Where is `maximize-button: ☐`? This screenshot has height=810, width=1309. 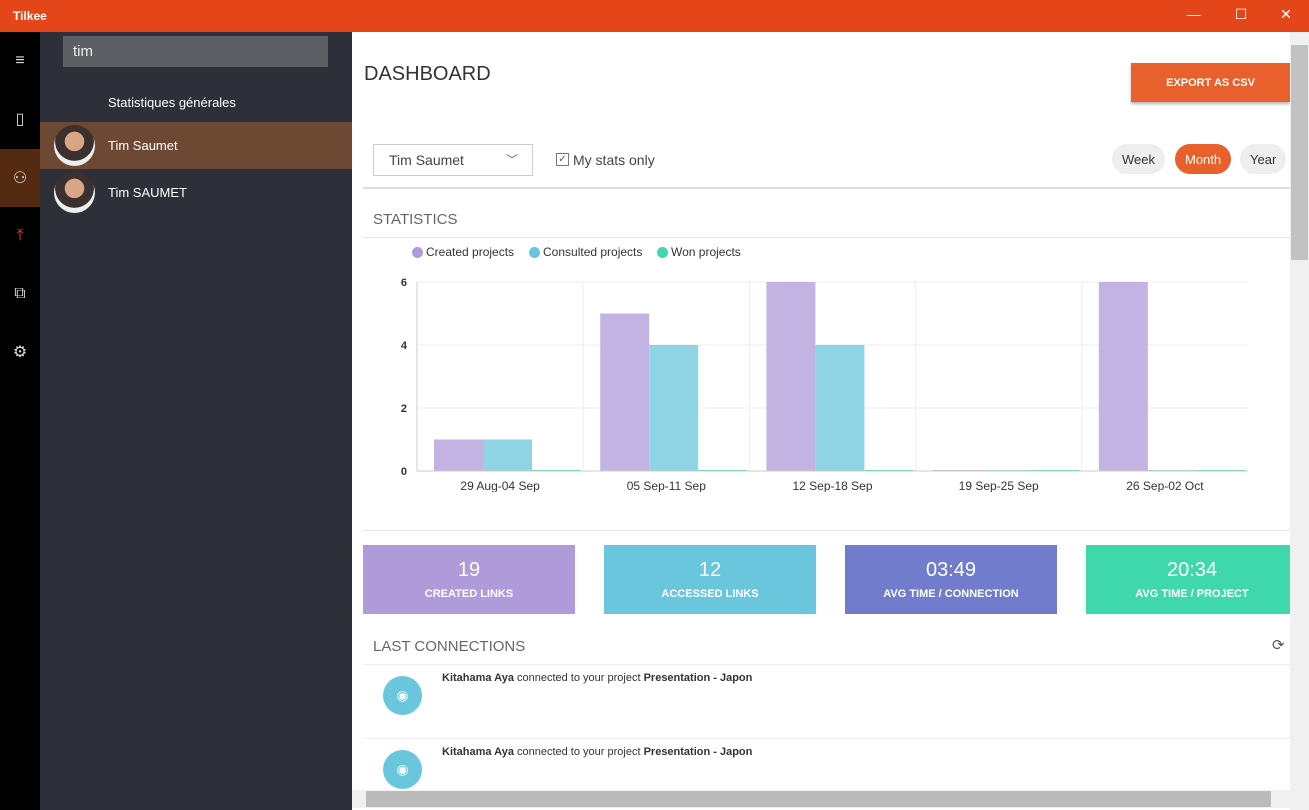
maximize-button: ☐ is located at coordinates (1241, 14).